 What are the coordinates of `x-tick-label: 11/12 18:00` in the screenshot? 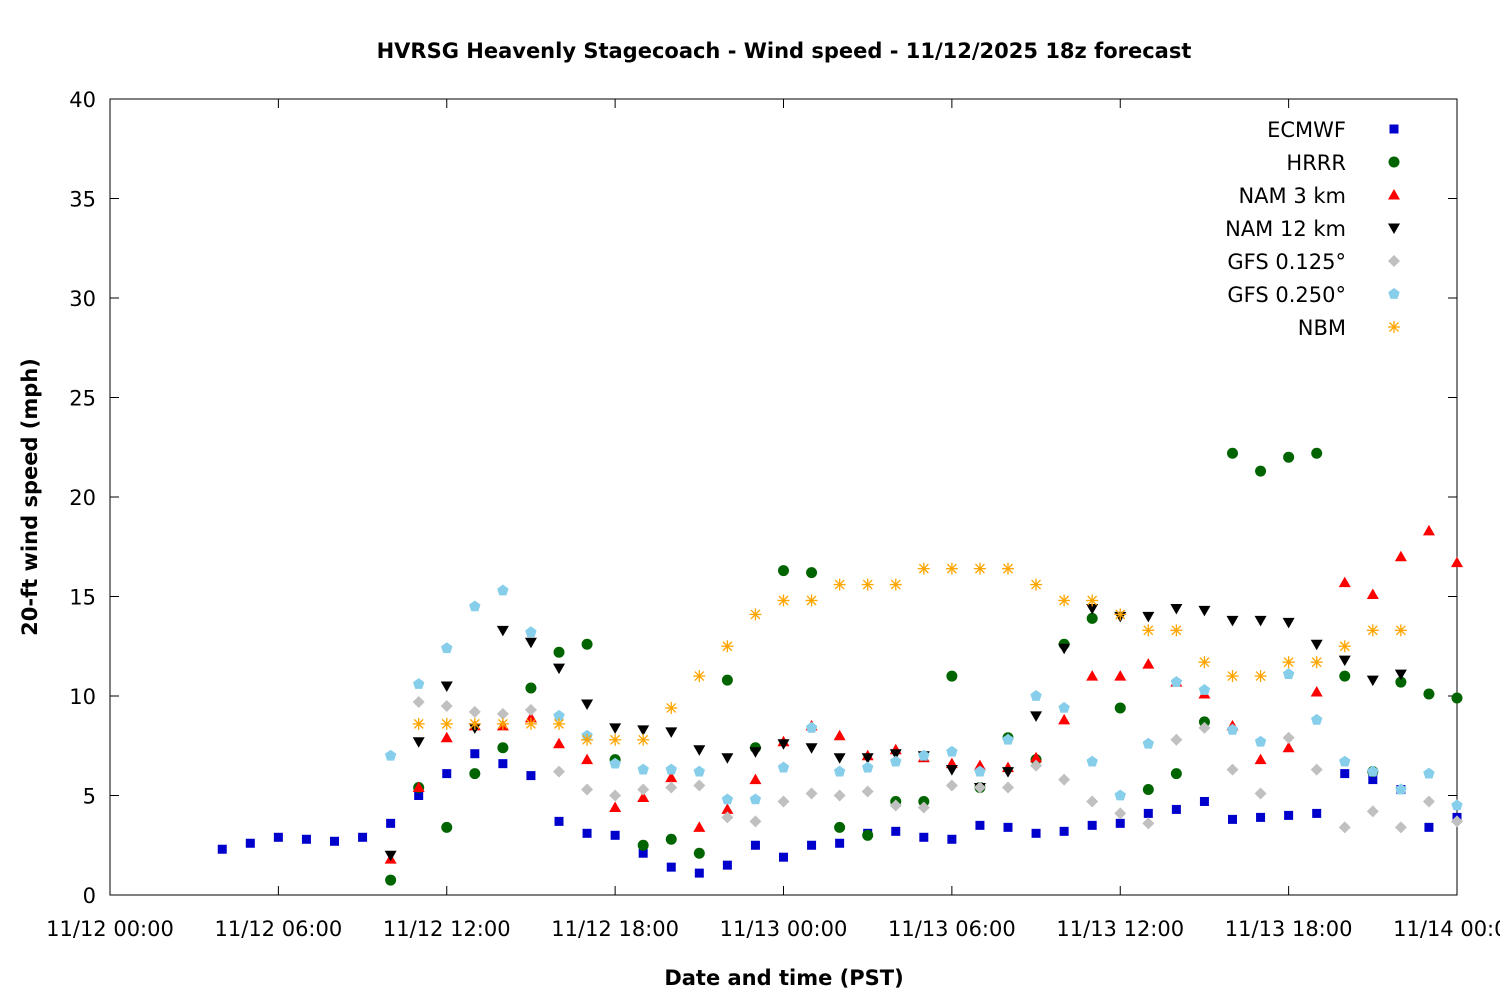 It's located at (615, 929).